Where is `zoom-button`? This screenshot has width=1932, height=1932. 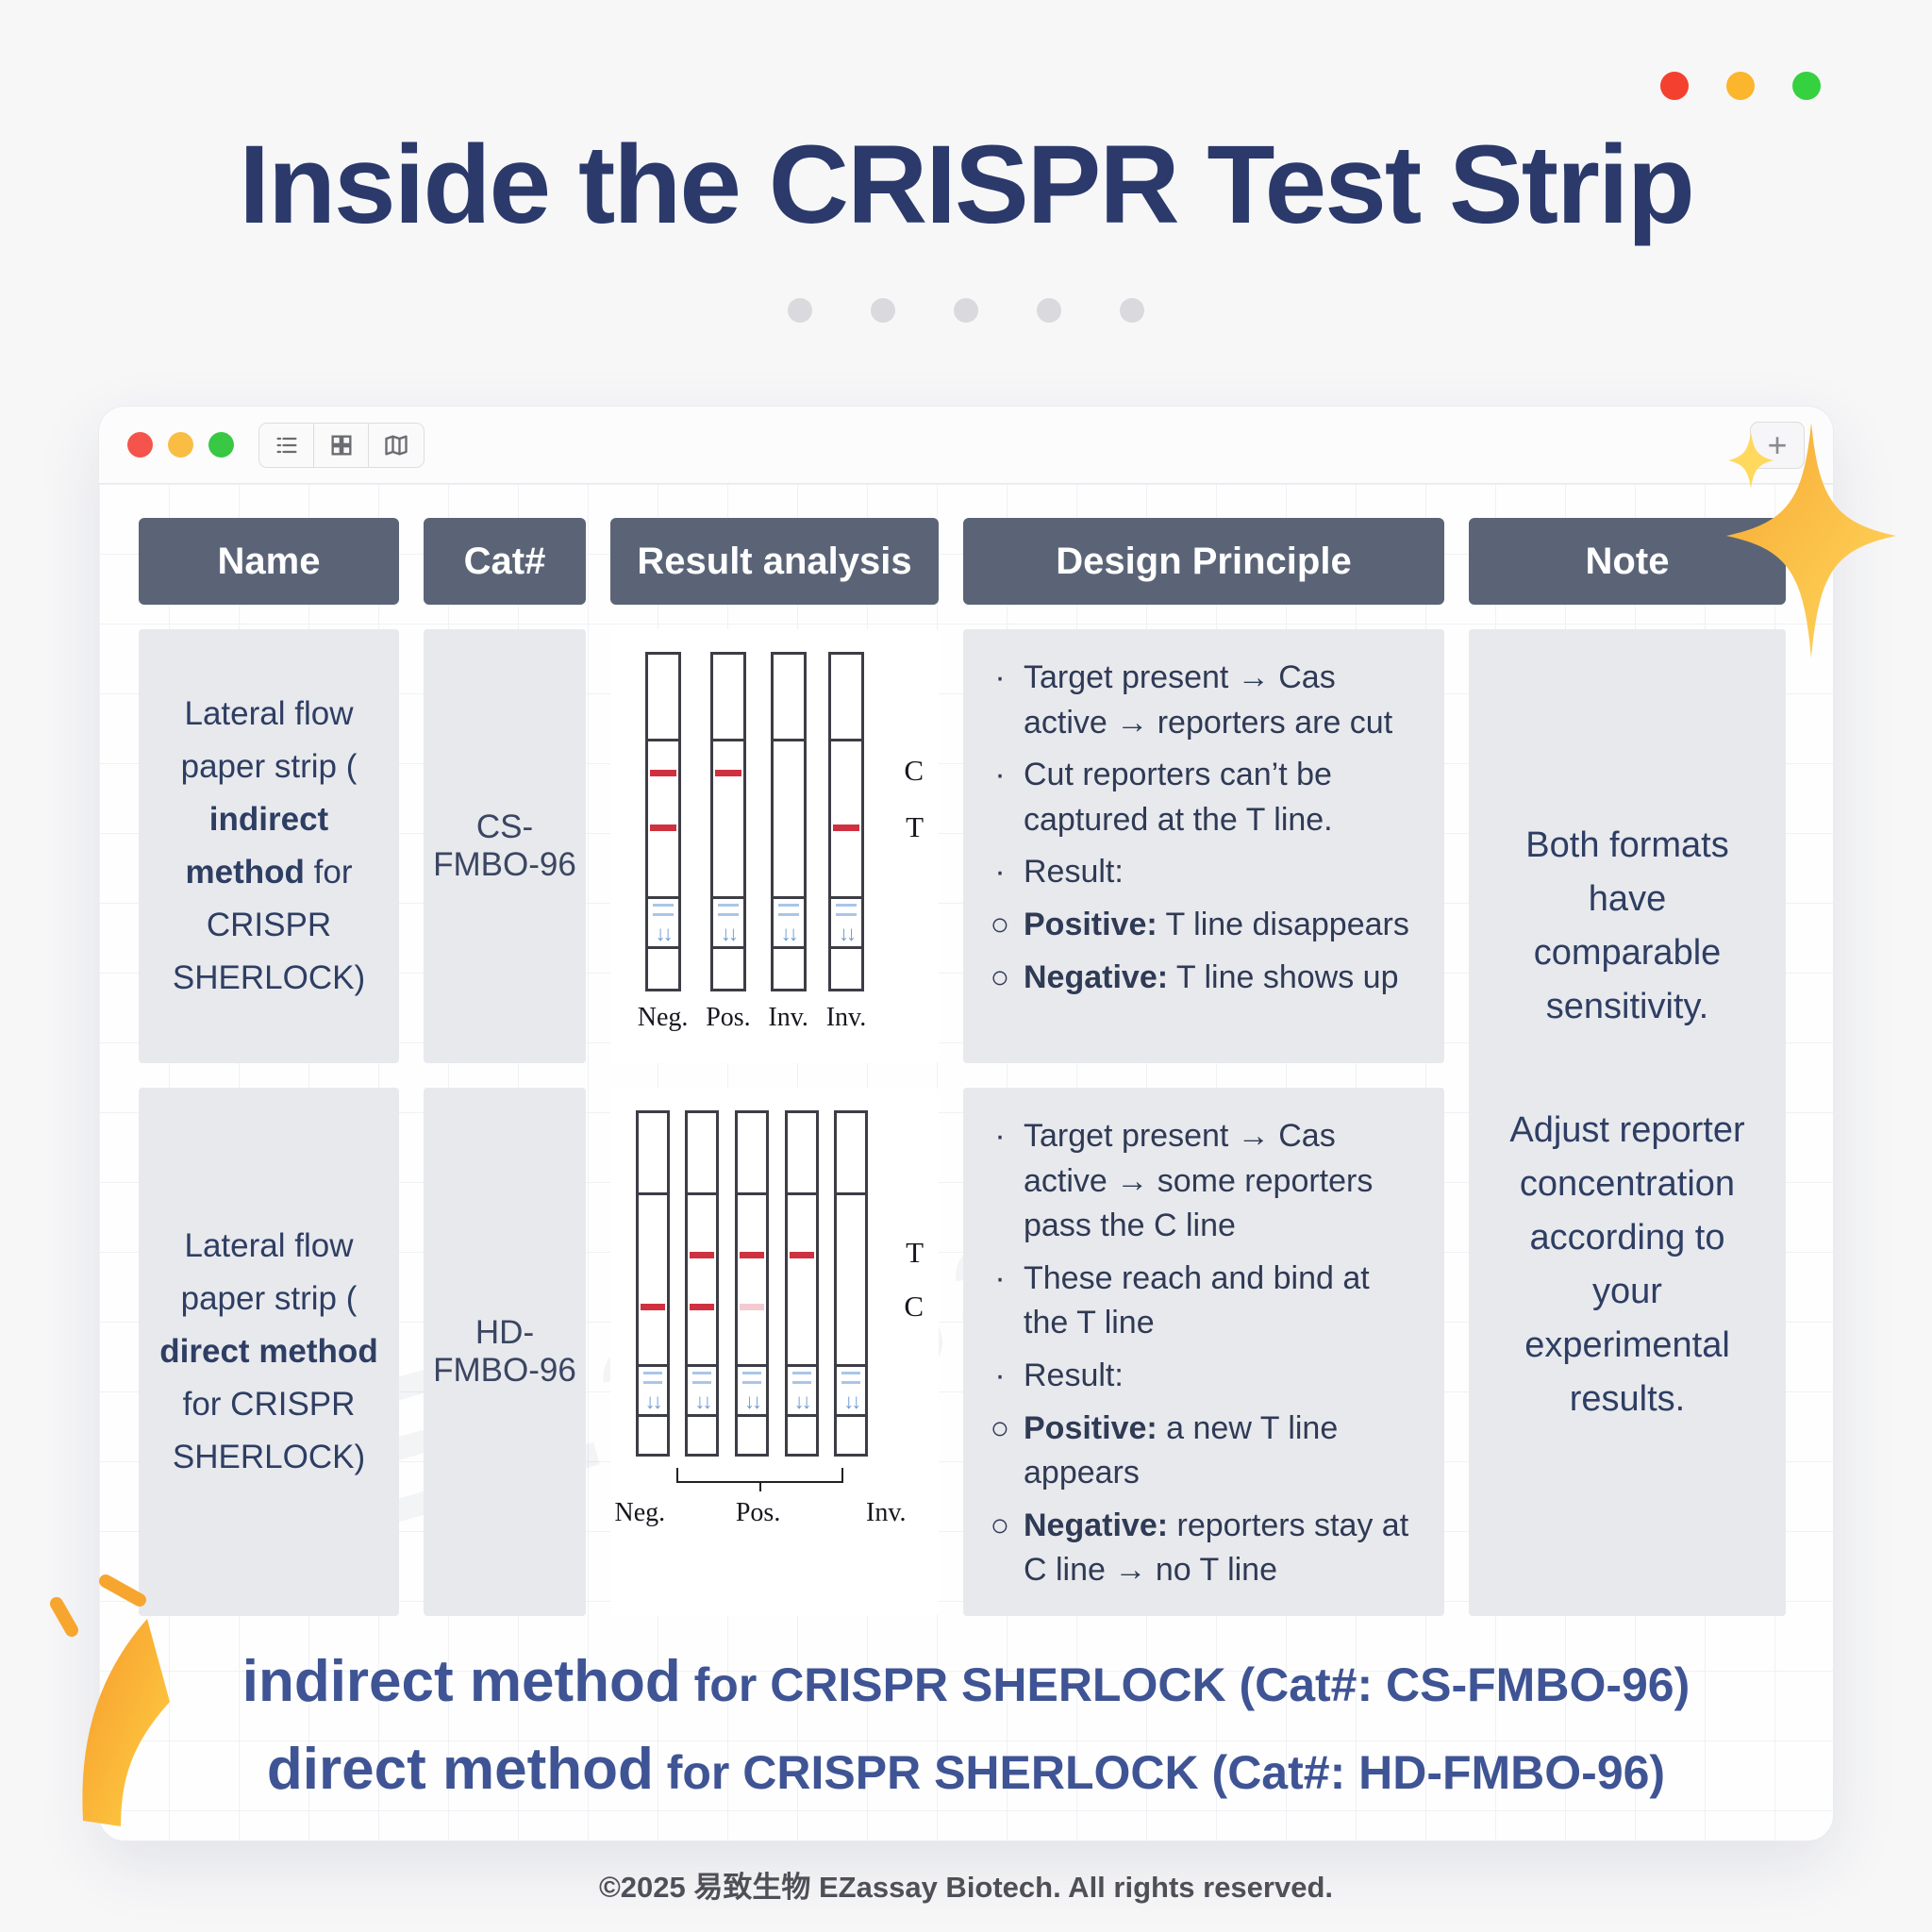 zoom-button is located at coordinates (221, 445).